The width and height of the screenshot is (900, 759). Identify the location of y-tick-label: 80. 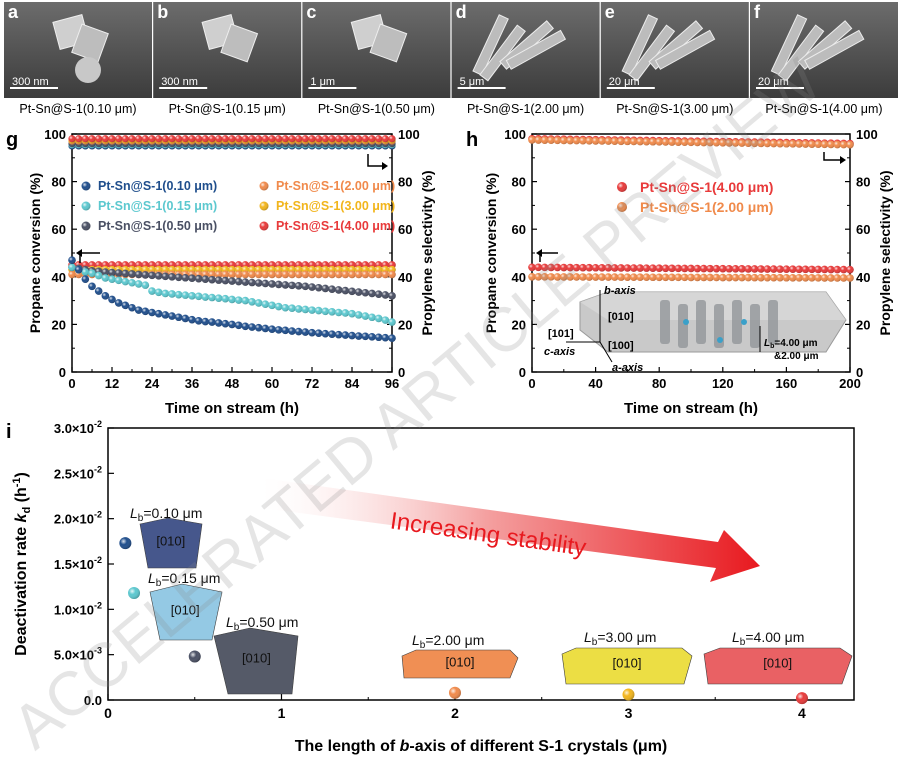
(519, 182).